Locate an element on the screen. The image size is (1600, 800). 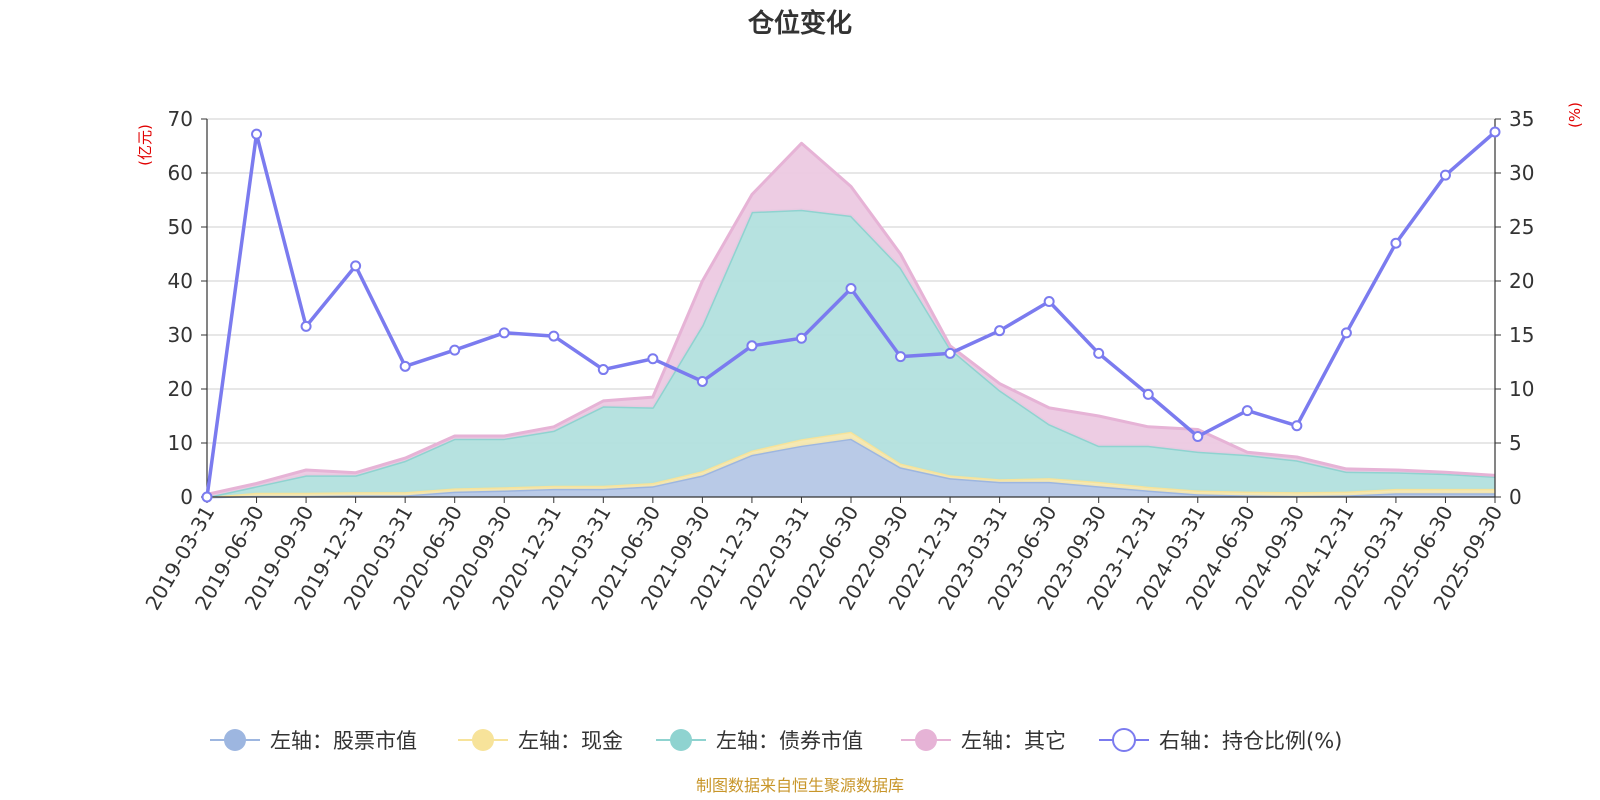
right-tick-label: 0 is located at coordinates (1515, 497).